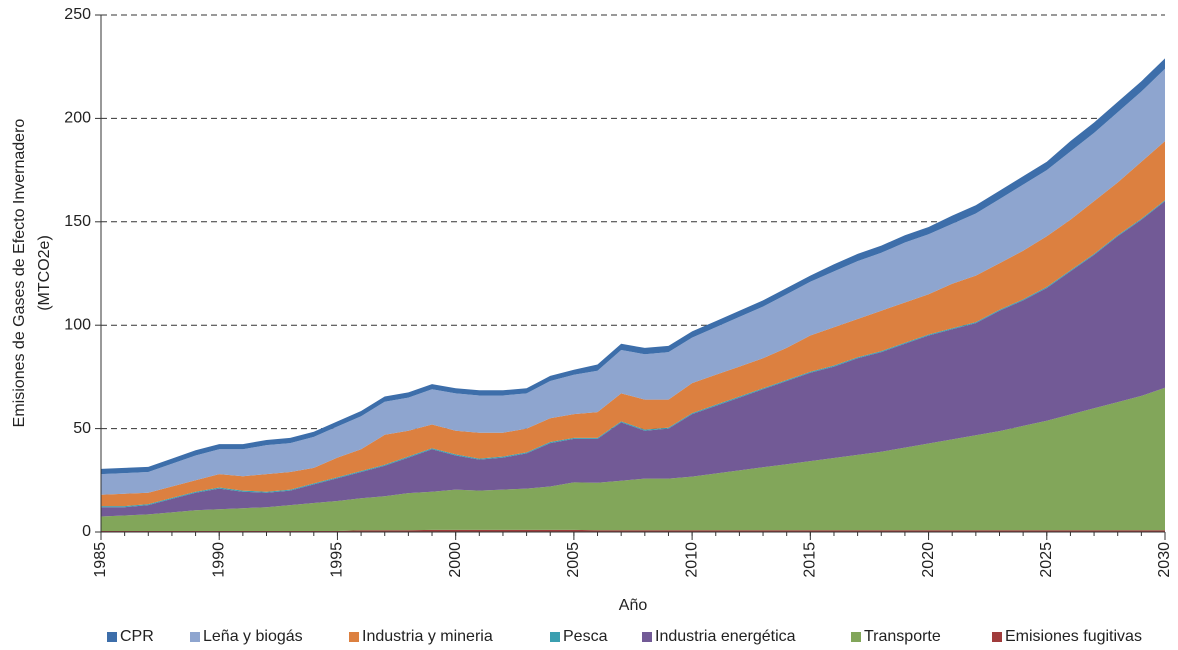 The height and width of the screenshot is (650, 1178). Describe the element at coordinates (137, 636) in the screenshot. I see `legend-label: CPR` at that location.